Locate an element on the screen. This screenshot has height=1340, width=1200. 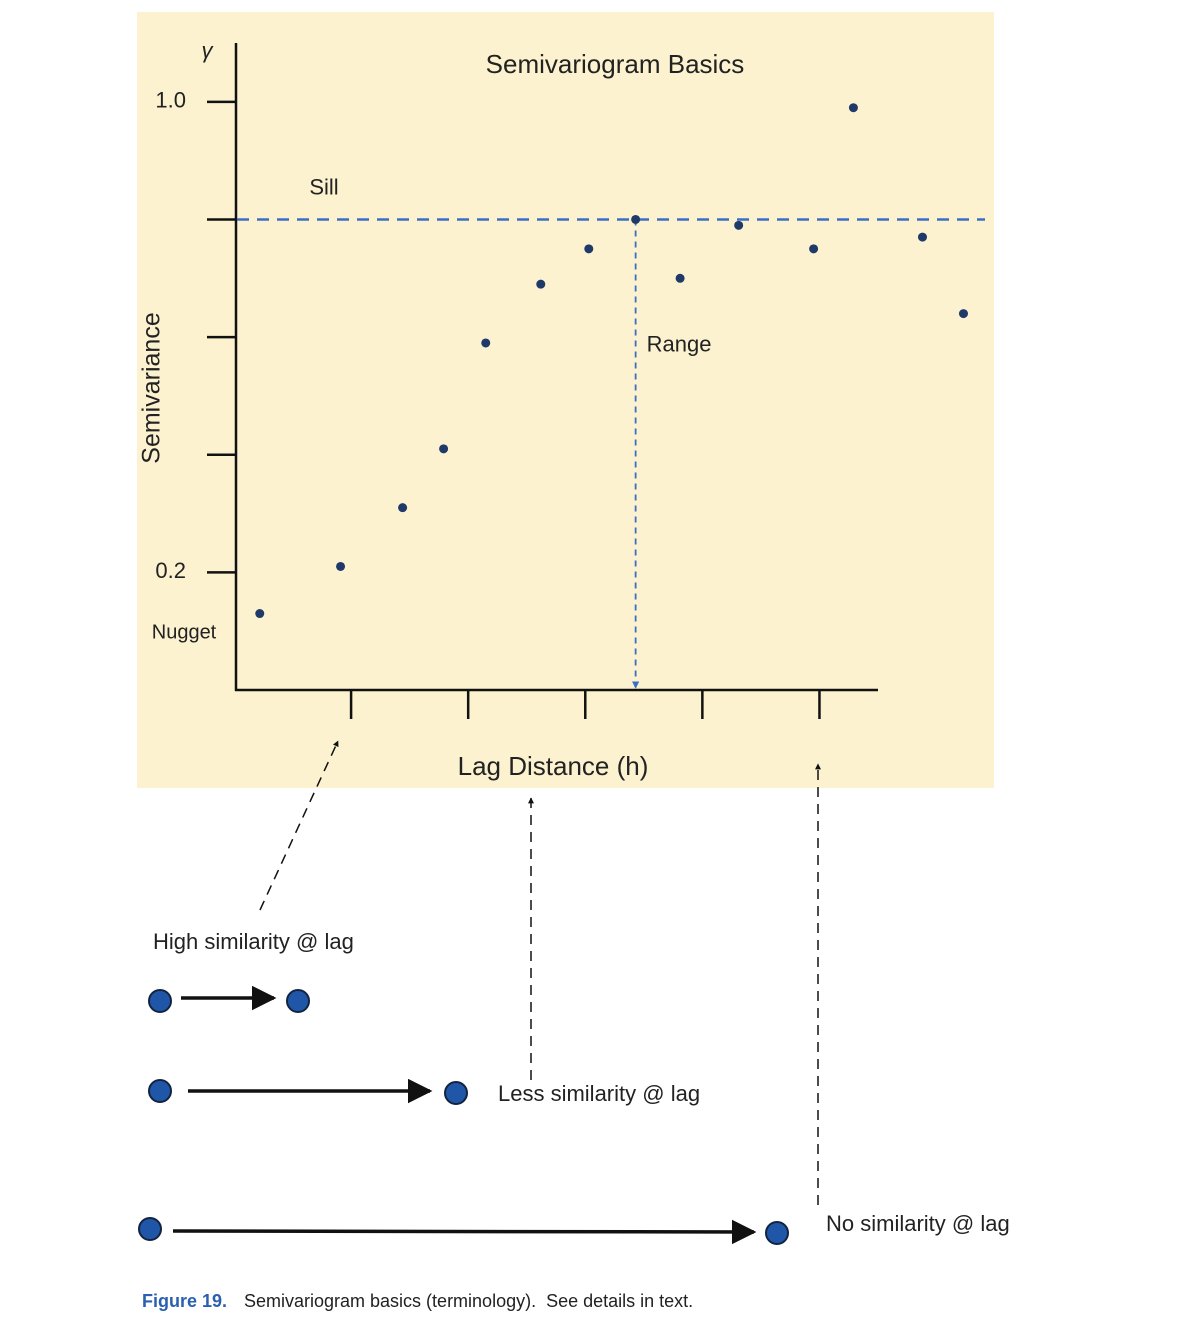
pointer-arrow is located at coordinates (299, 825).